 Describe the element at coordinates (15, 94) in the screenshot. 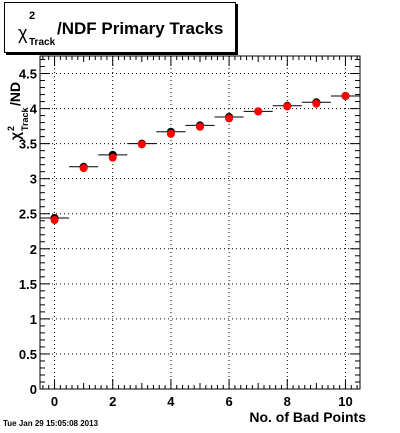

I see `svg-text: /ND` at that location.